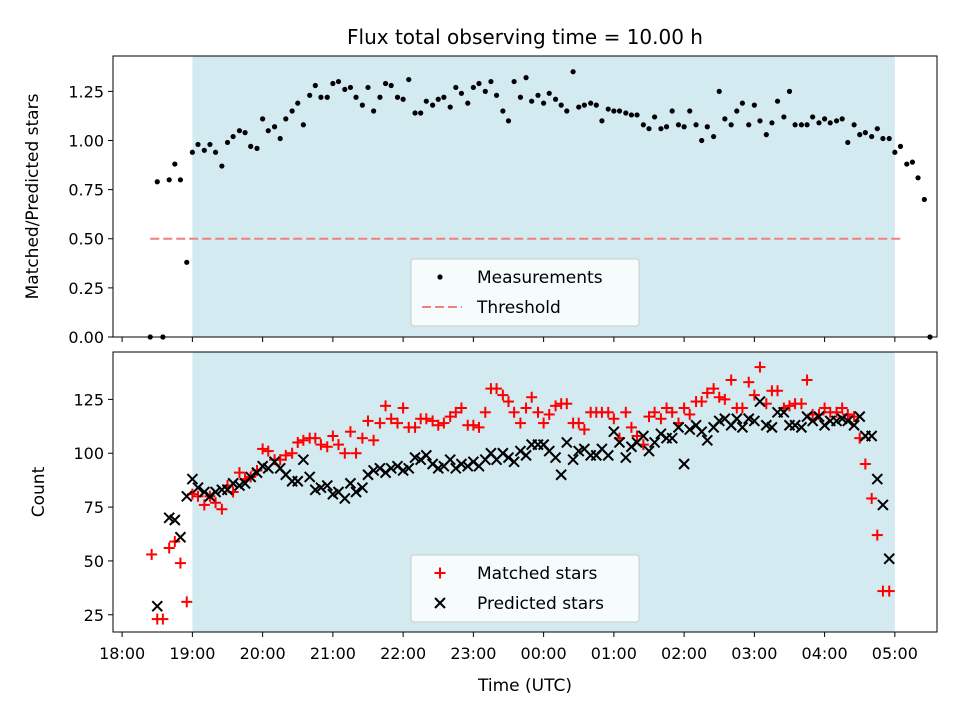 This screenshot has width=960, height=720. I want to click on y-tick-label: 125, so click(88, 399).